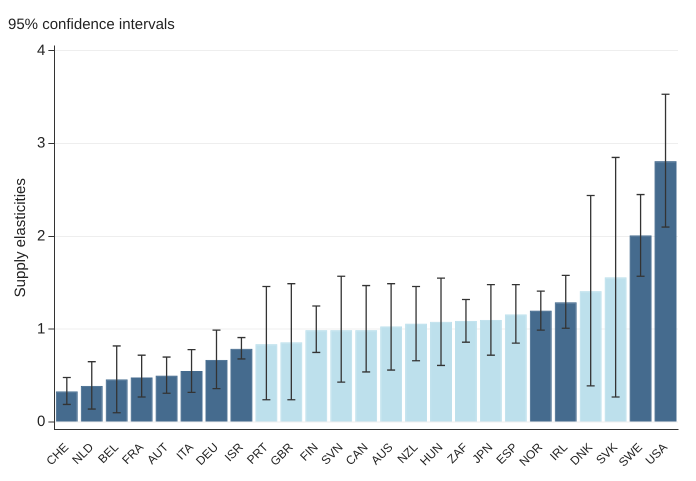  What do you see at coordinates (108, 453) in the screenshot?
I see `x-tick-label: BEL` at bounding box center [108, 453].